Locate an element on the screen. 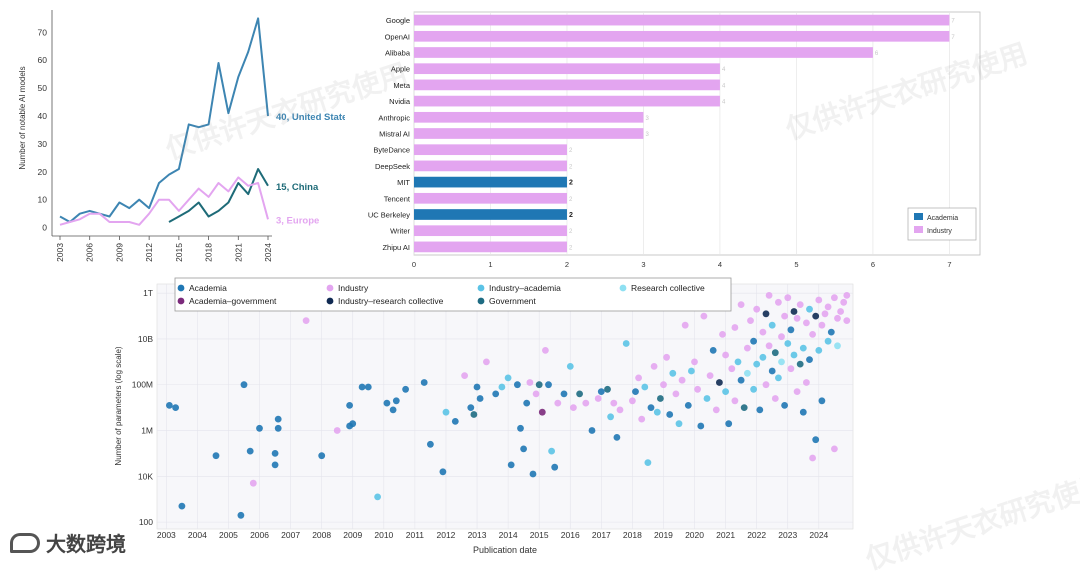  scatter-point-industry-research-collective is located at coordinates (816, 316).